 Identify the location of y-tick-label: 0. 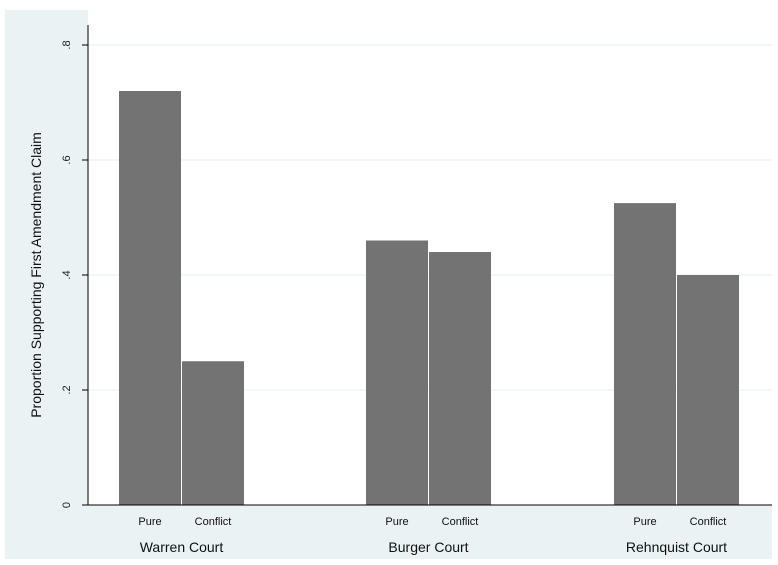
(67, 505).